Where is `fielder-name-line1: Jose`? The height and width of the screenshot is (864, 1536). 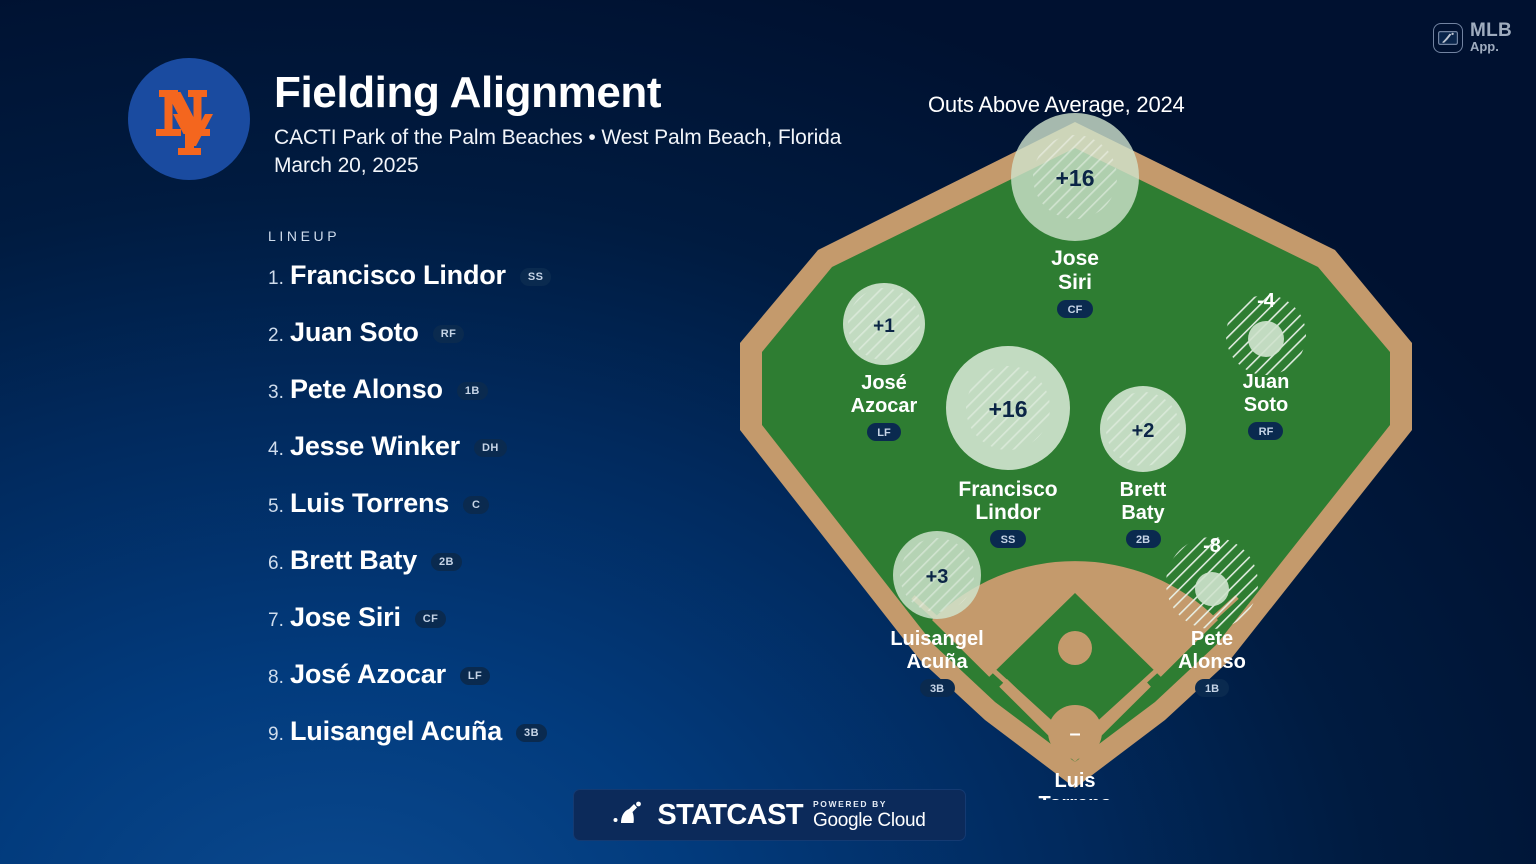
fielder-name-line1: Jose is located at coordinates (1075, 258).